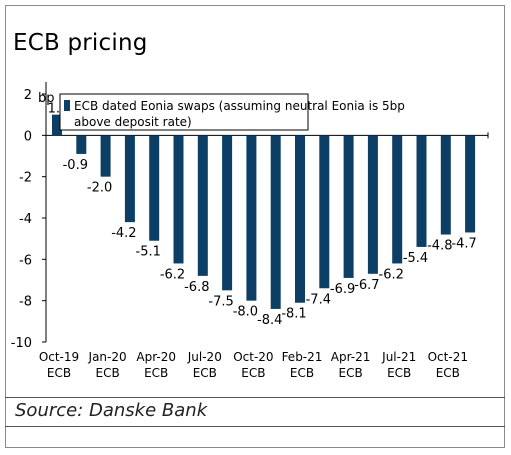  I want to click on data-label: -0.9, so click(75, 165).